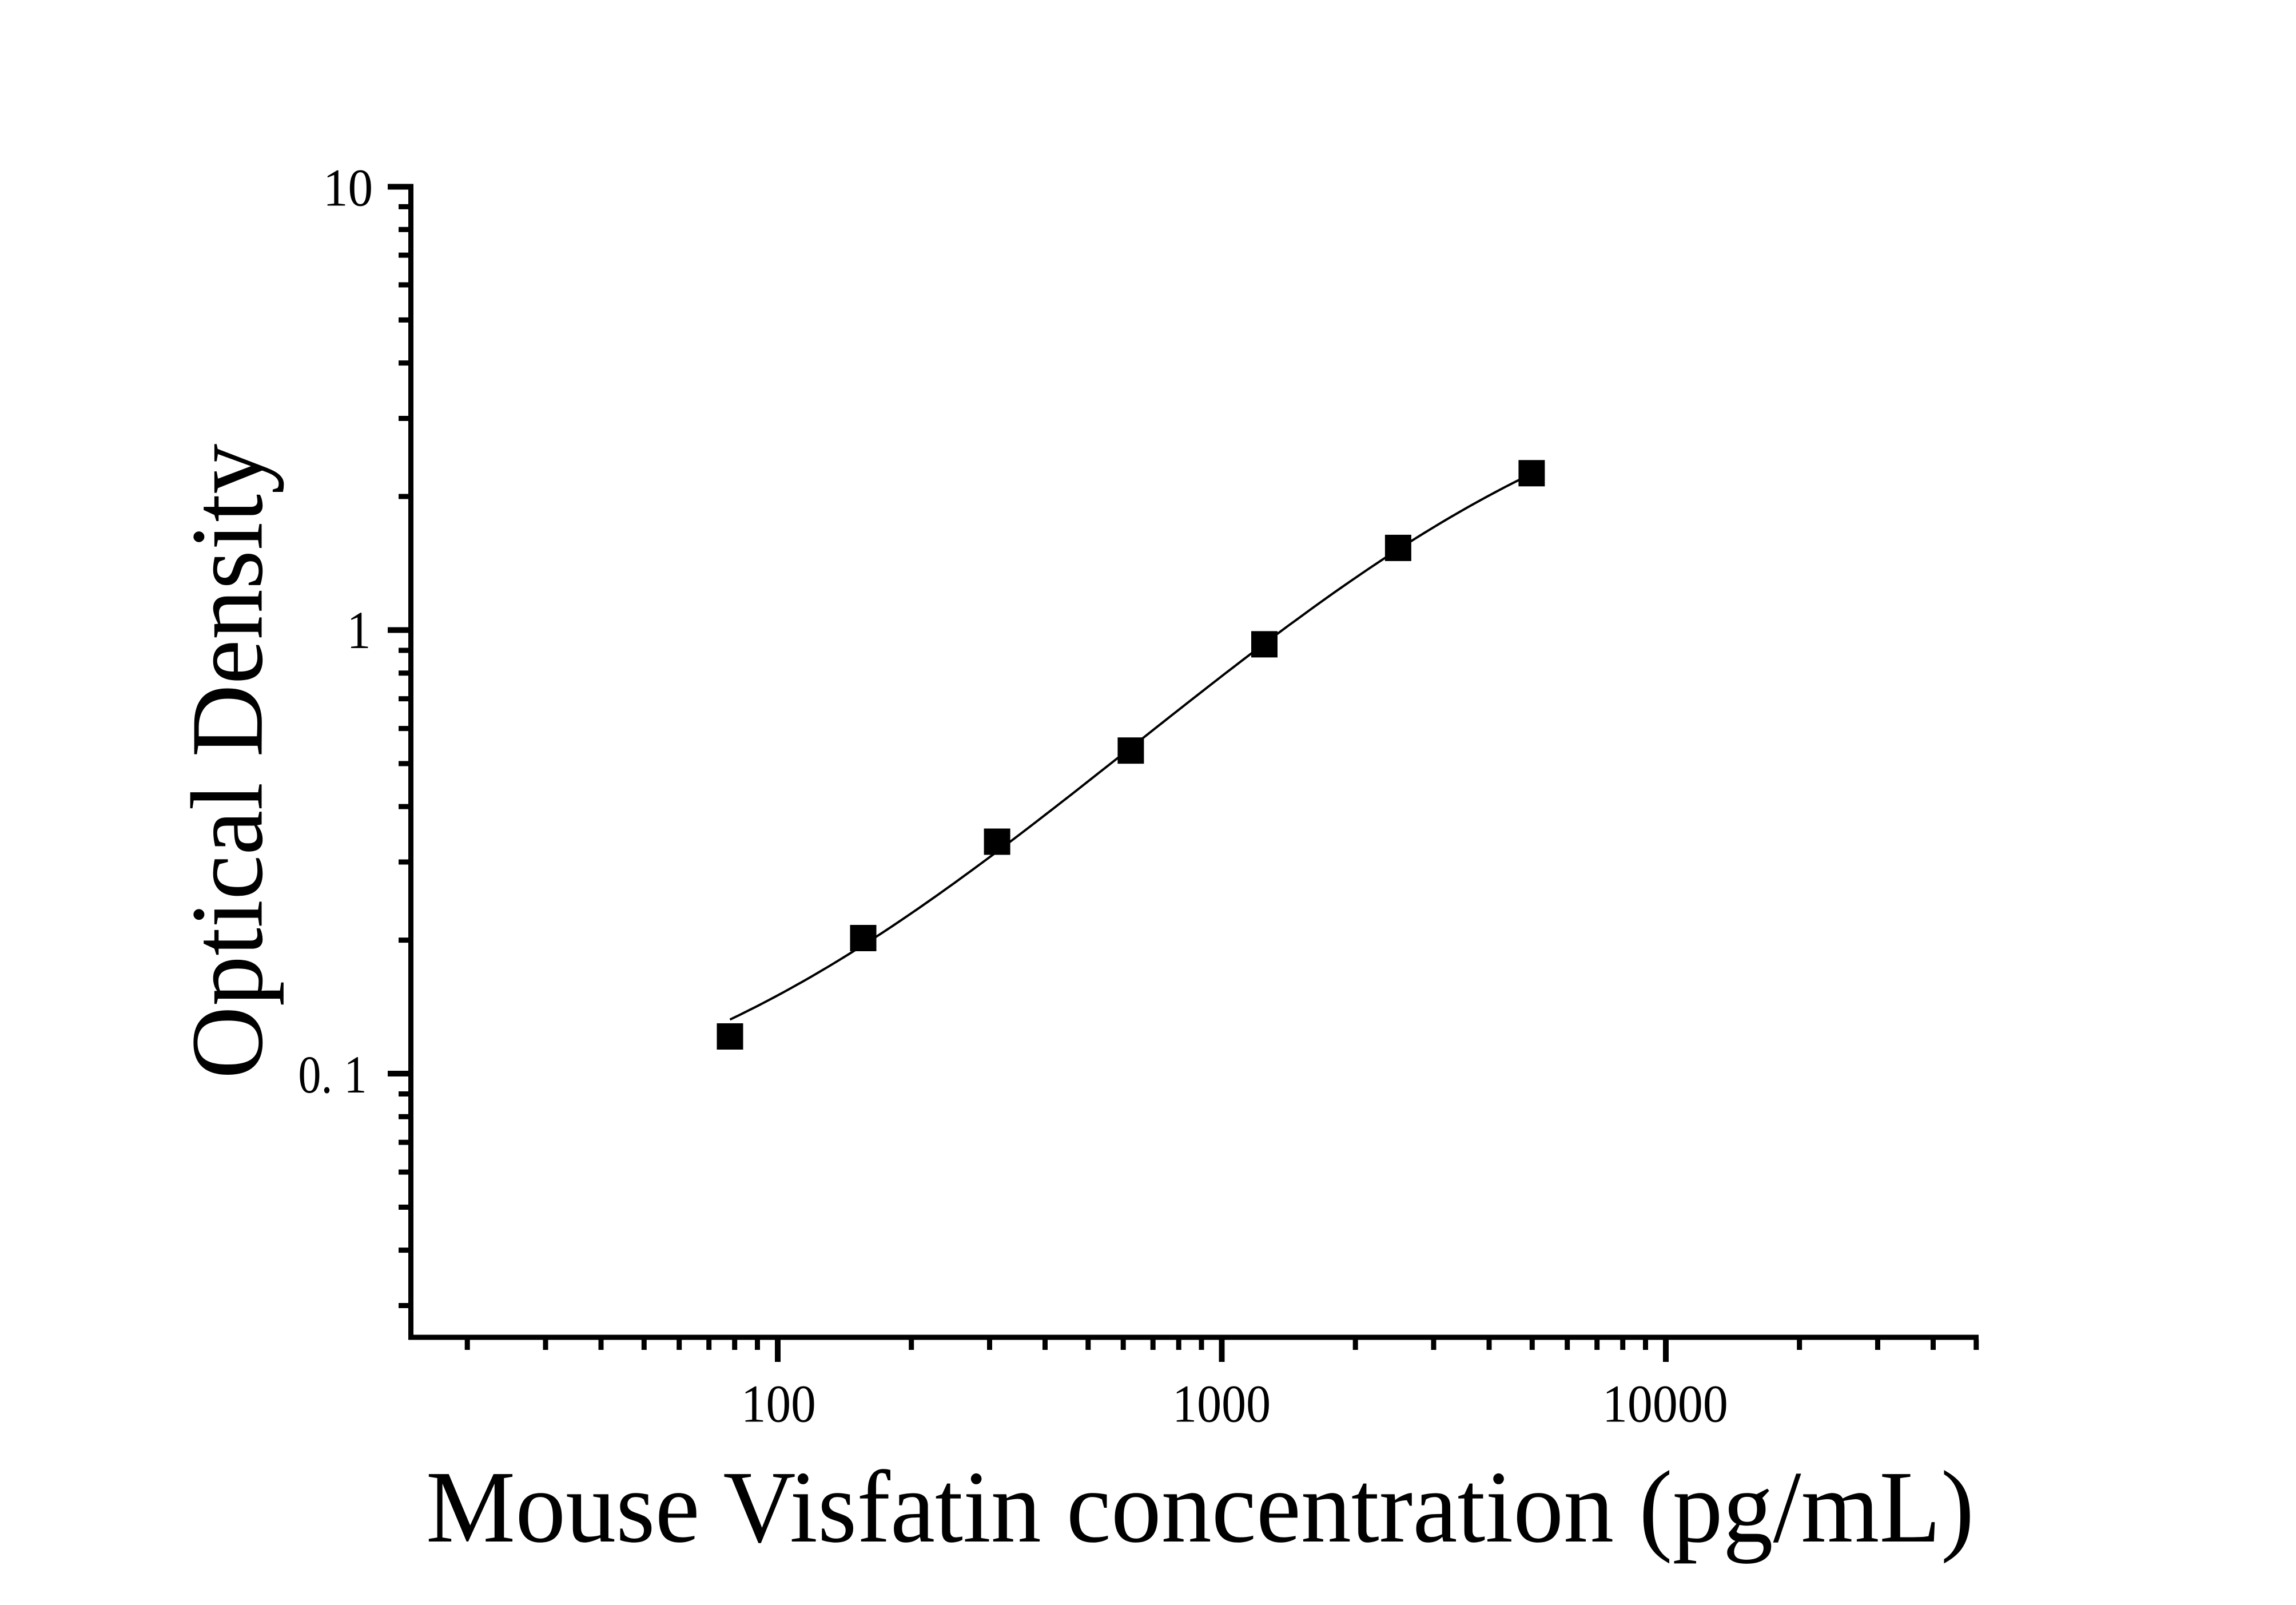 Image resolution: width=2296 pixels, height=1605 pixels. I want to click on svg-text: 10, so click(348, 188).